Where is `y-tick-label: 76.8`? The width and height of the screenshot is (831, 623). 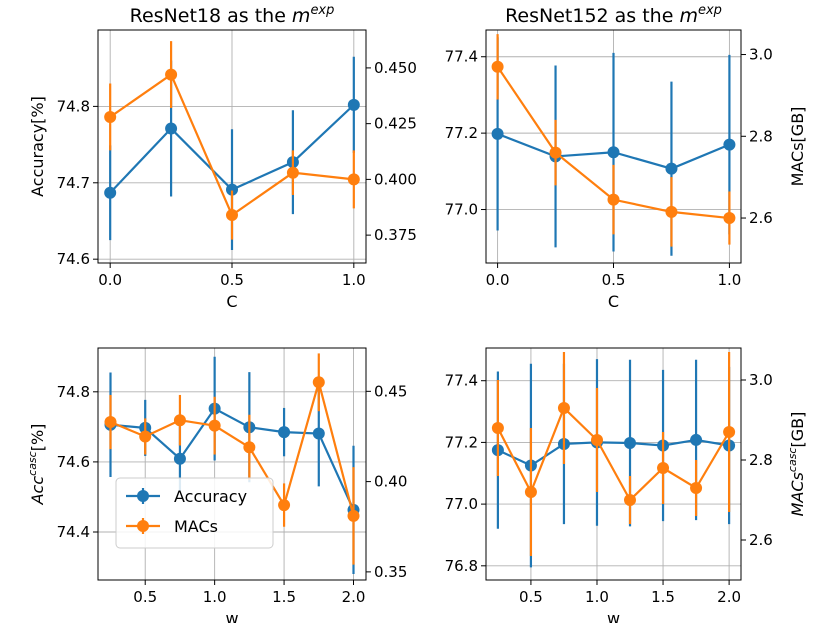
y-tick-label: 76.8 is located at coordinates (461, 566).